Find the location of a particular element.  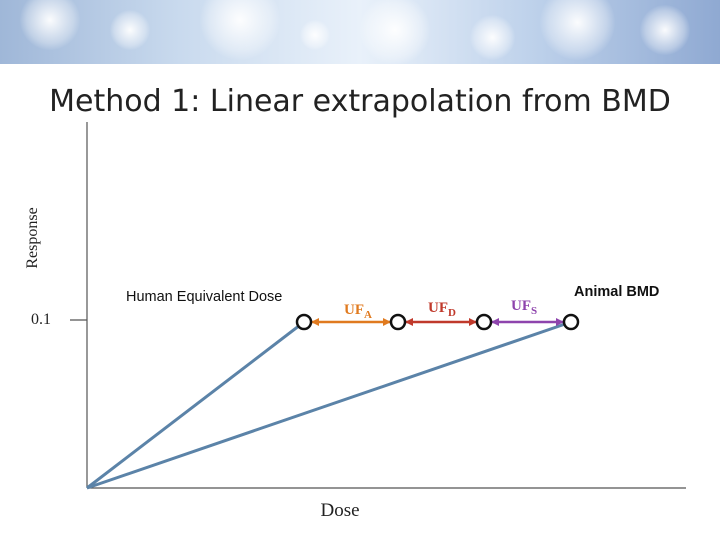

uf-d-label: UFD is located at coordinates (442, 309).